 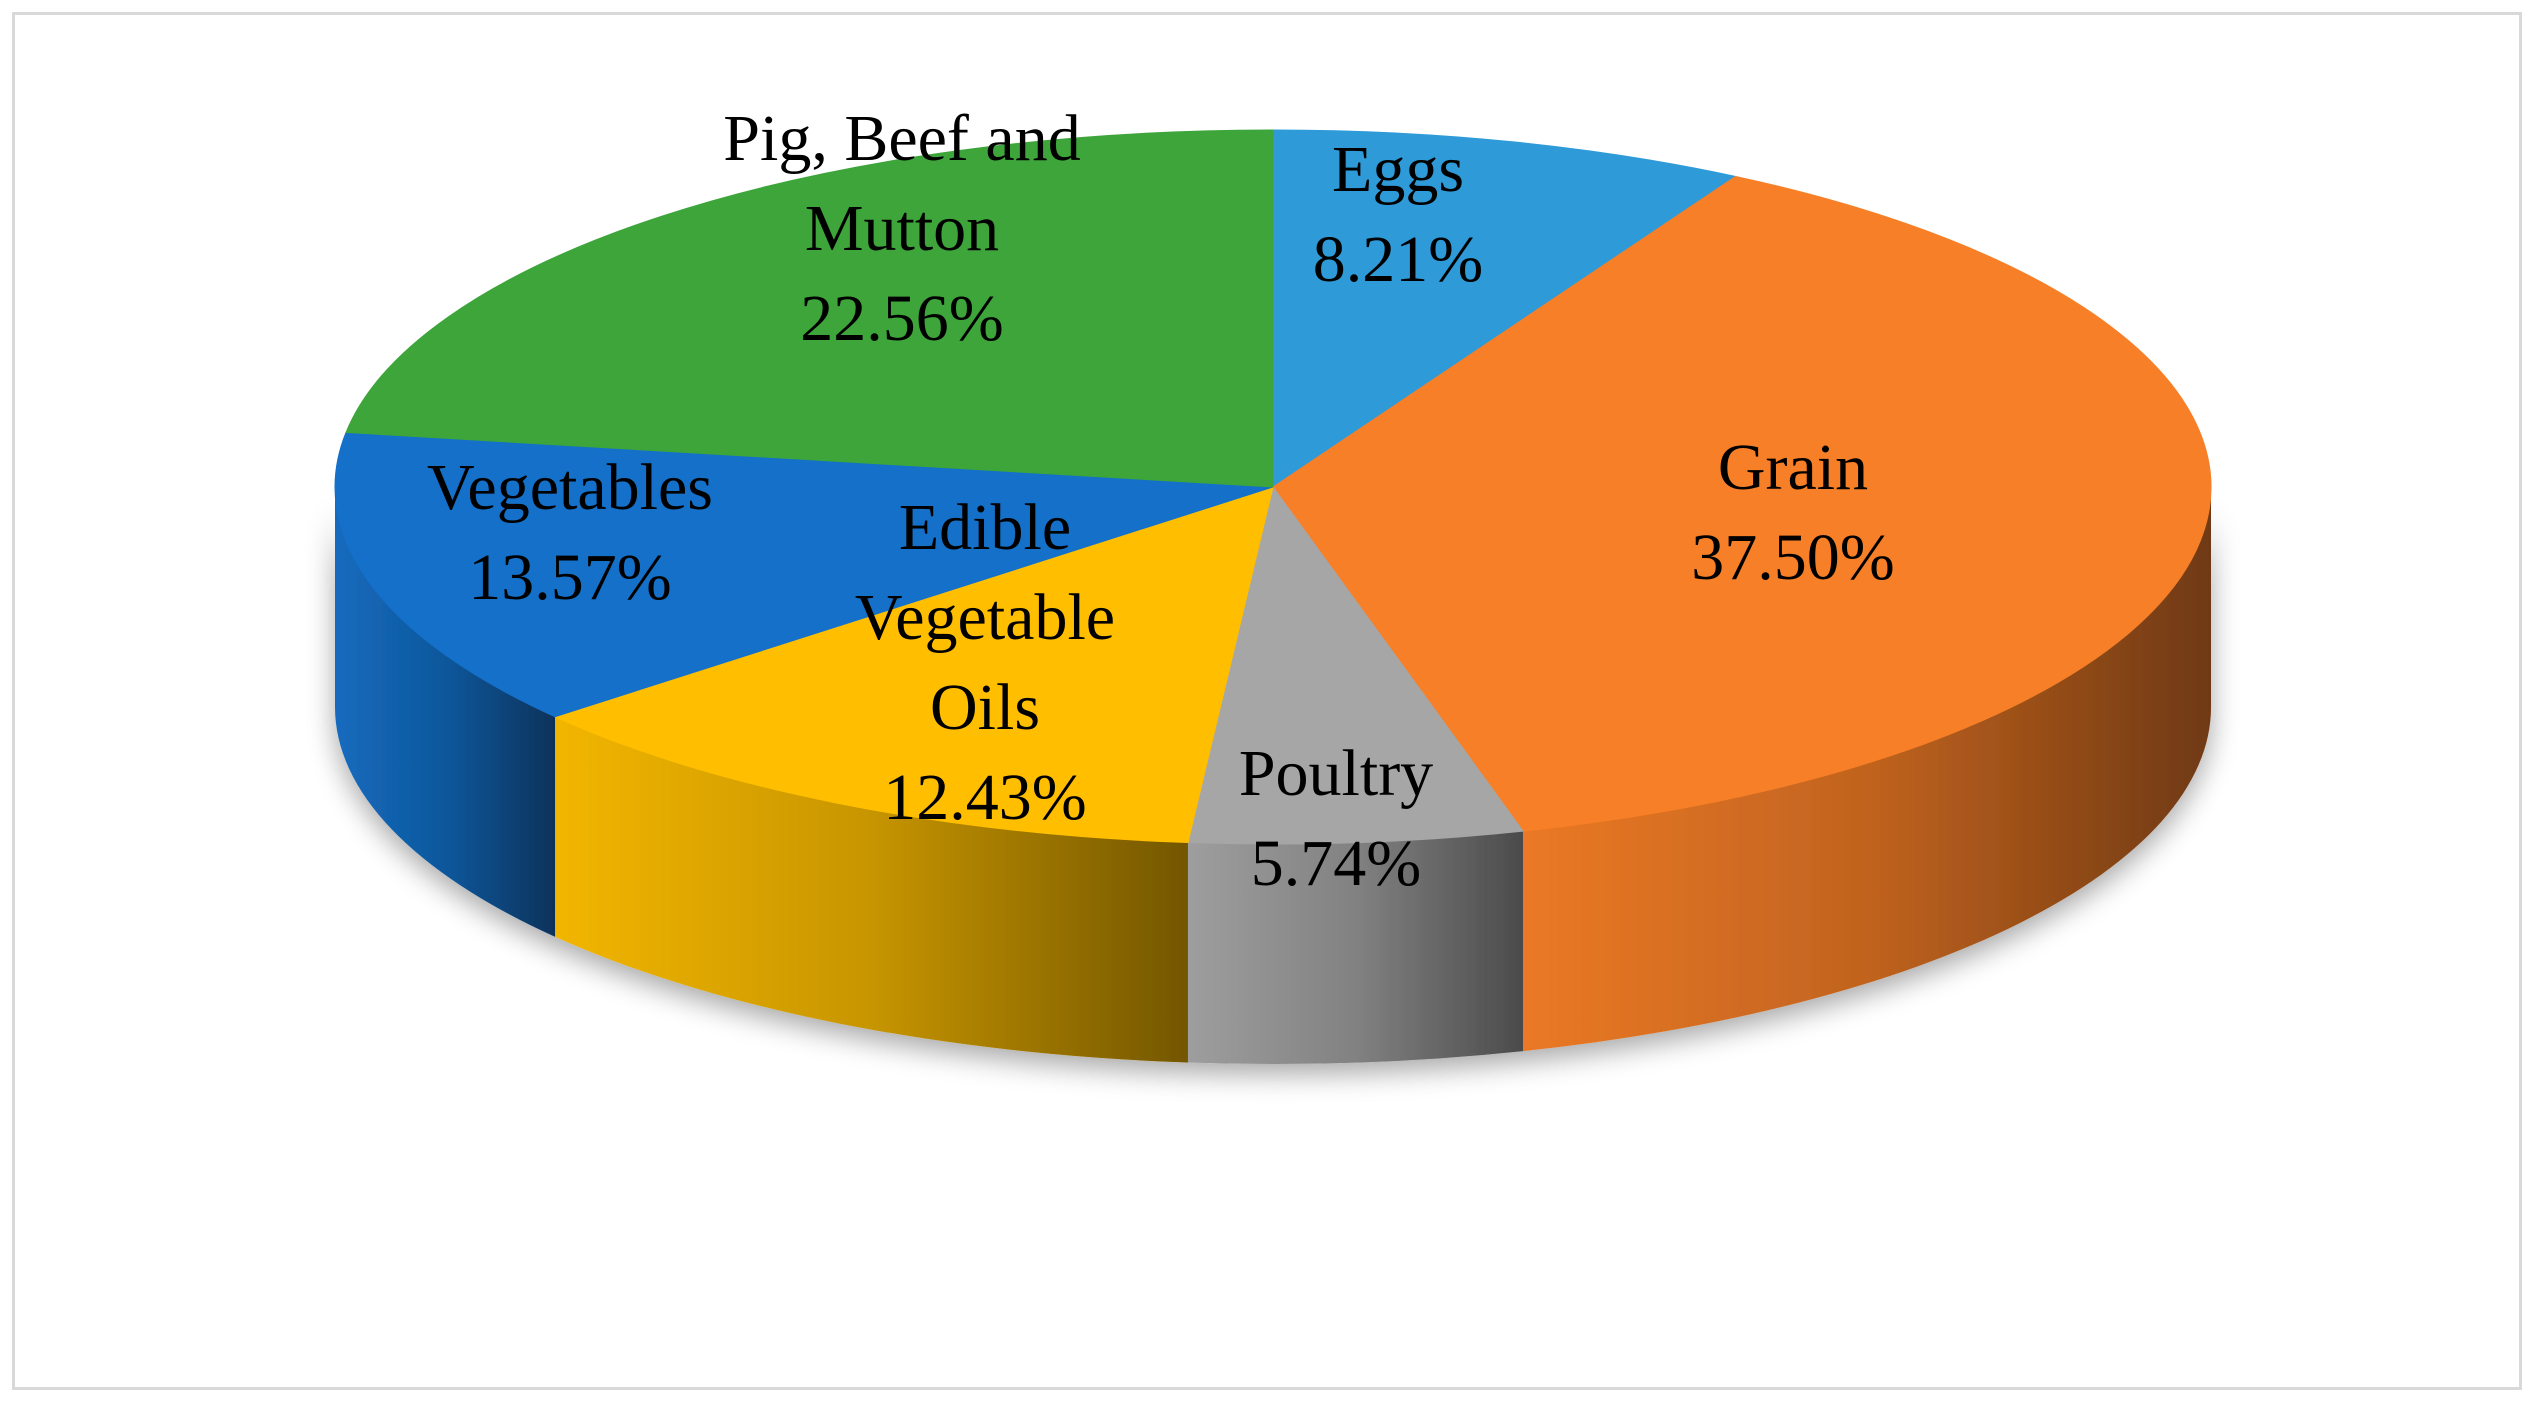 I want to click on data-label-category: Grain, so click(x=1793, y=467).